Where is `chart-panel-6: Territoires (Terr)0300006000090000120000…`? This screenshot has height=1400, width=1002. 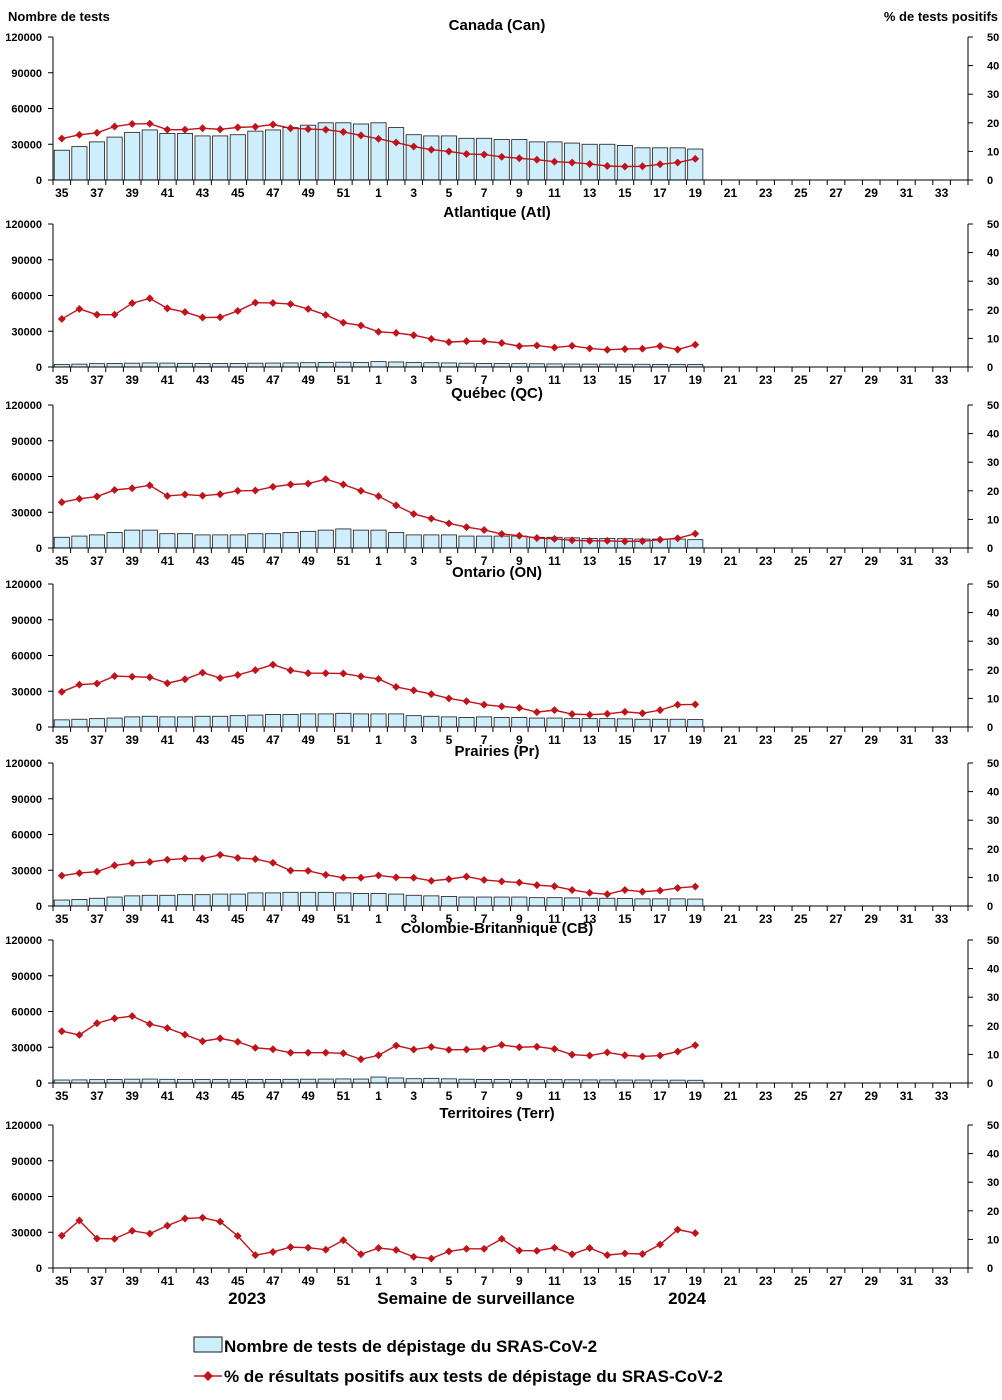 chart-panel-6: Territoires (Terr)0300006000090000120000… is located at coordinates (502, 1196).